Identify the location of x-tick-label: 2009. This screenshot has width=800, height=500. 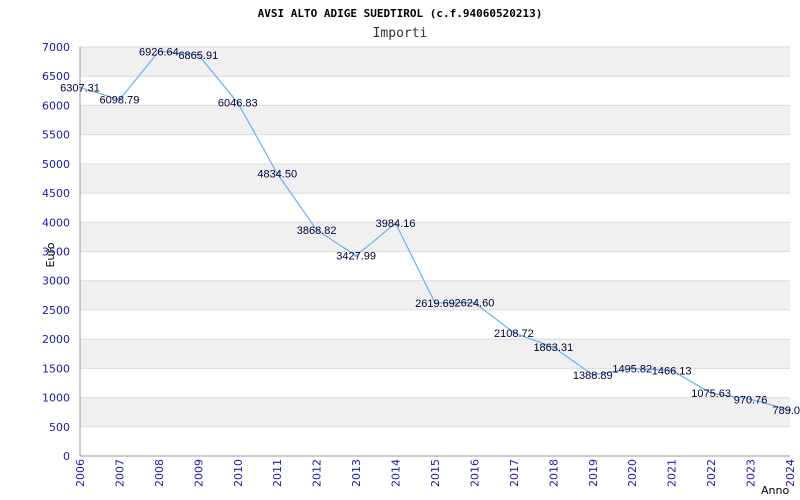
(198, 473).